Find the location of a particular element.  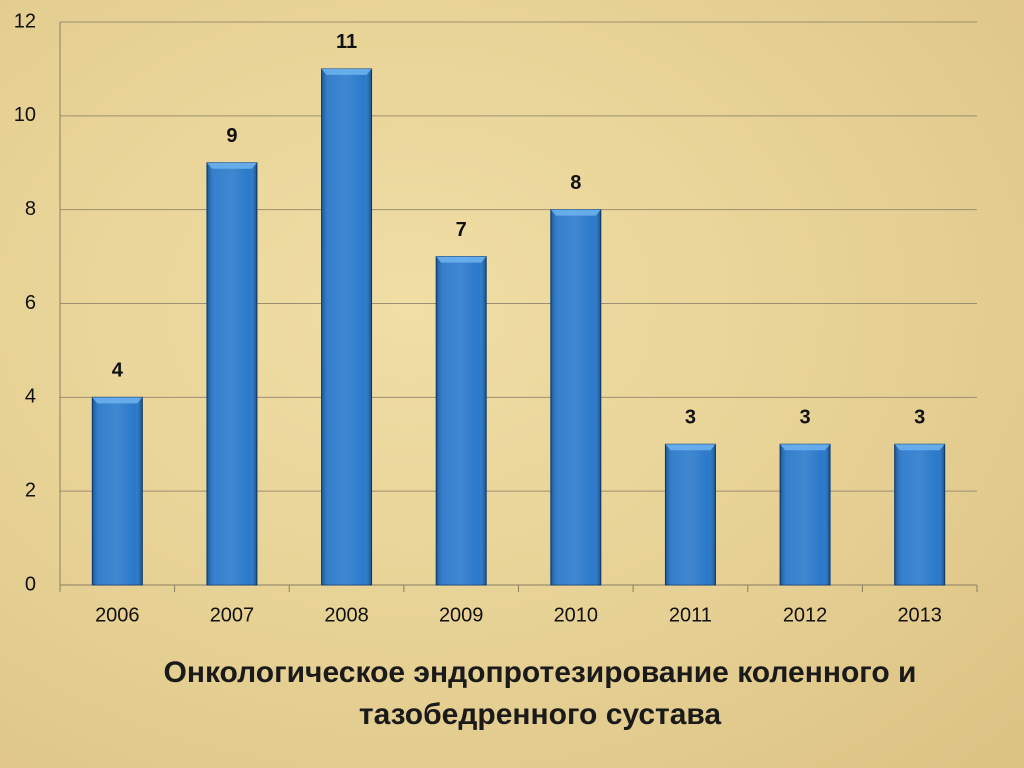

x-tick-label: 2010 is located at coordinates (576, 615).